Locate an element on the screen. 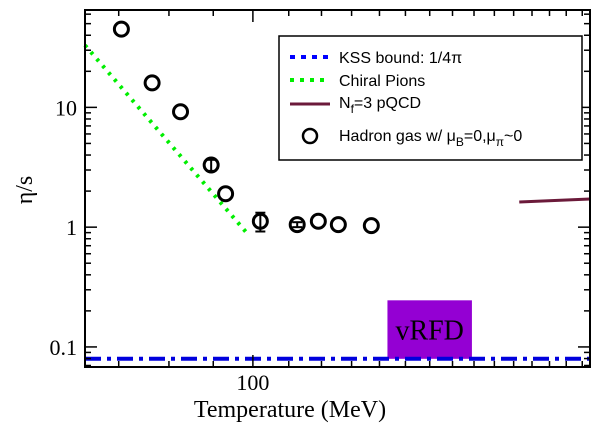 The image size is (594, 424). legend-hadron-rest: =0,μ is located at coordinates (480, 136).